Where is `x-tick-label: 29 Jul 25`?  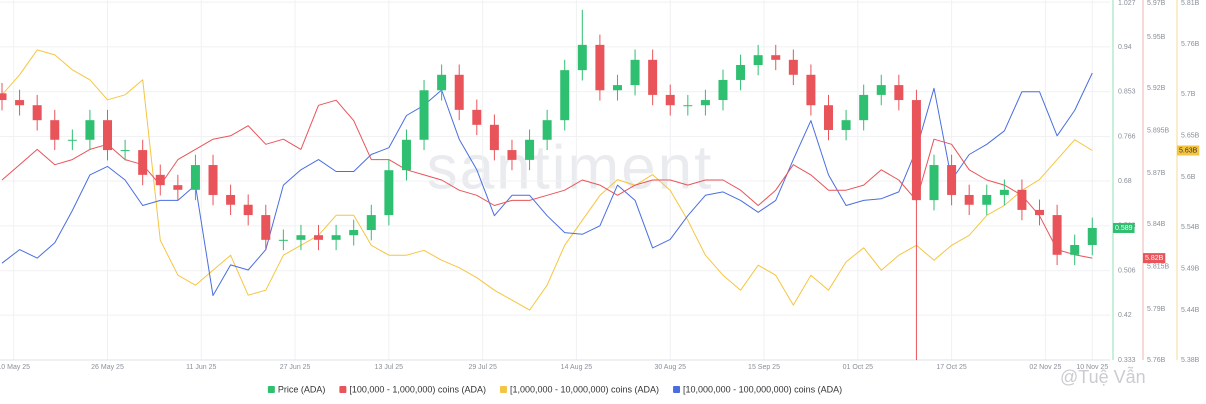 x-tick-label: 29 Jul 25 is located at coordinates (482, 367).